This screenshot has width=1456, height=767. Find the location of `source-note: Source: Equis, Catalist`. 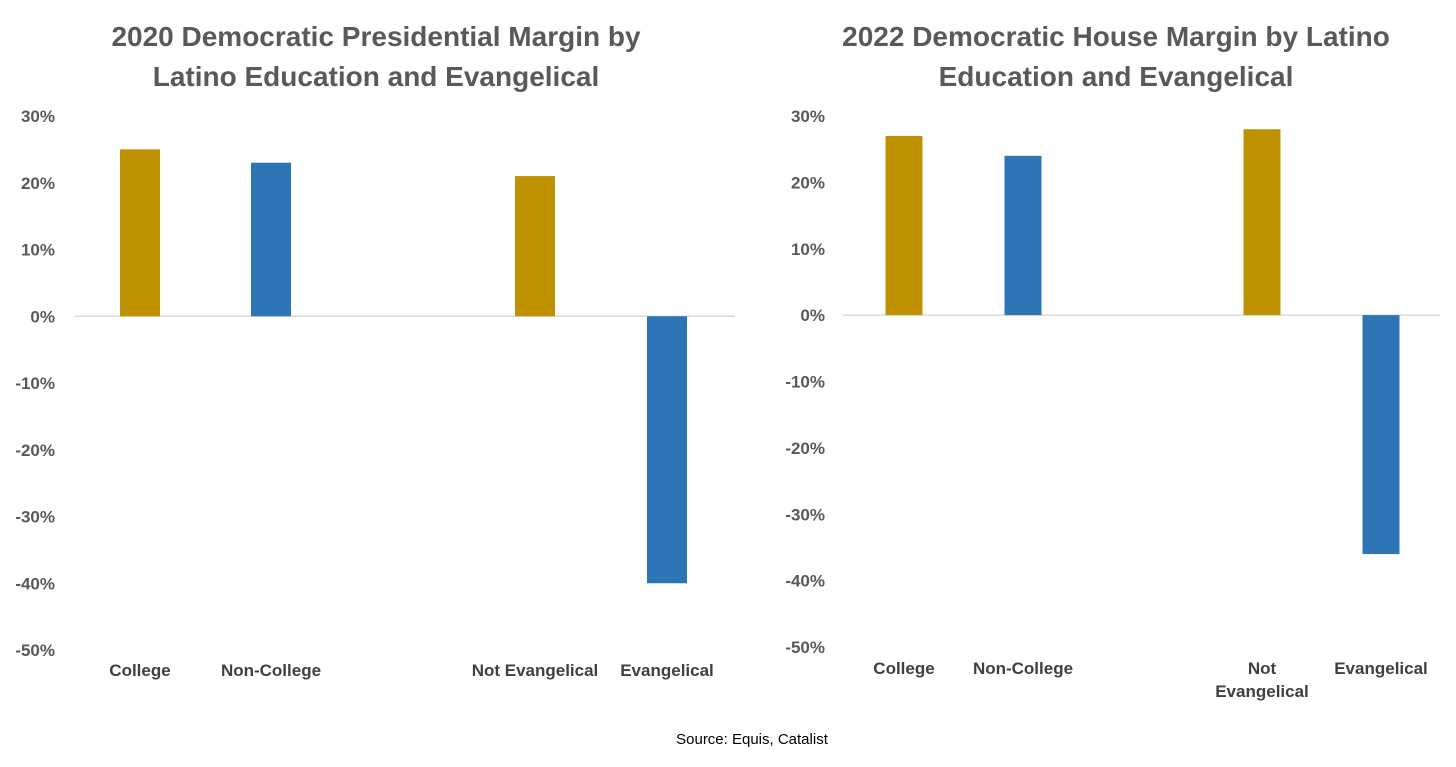

source-note: Source: Equis, Catalist is located at coordinates (752, 739).